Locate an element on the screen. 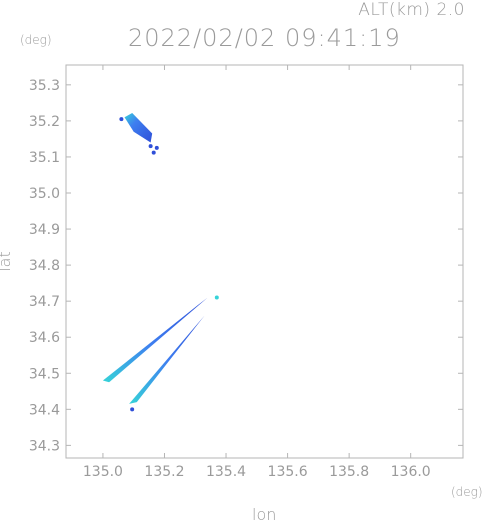  y-tick-label: 35.0 is located at coordinates (44, 194).